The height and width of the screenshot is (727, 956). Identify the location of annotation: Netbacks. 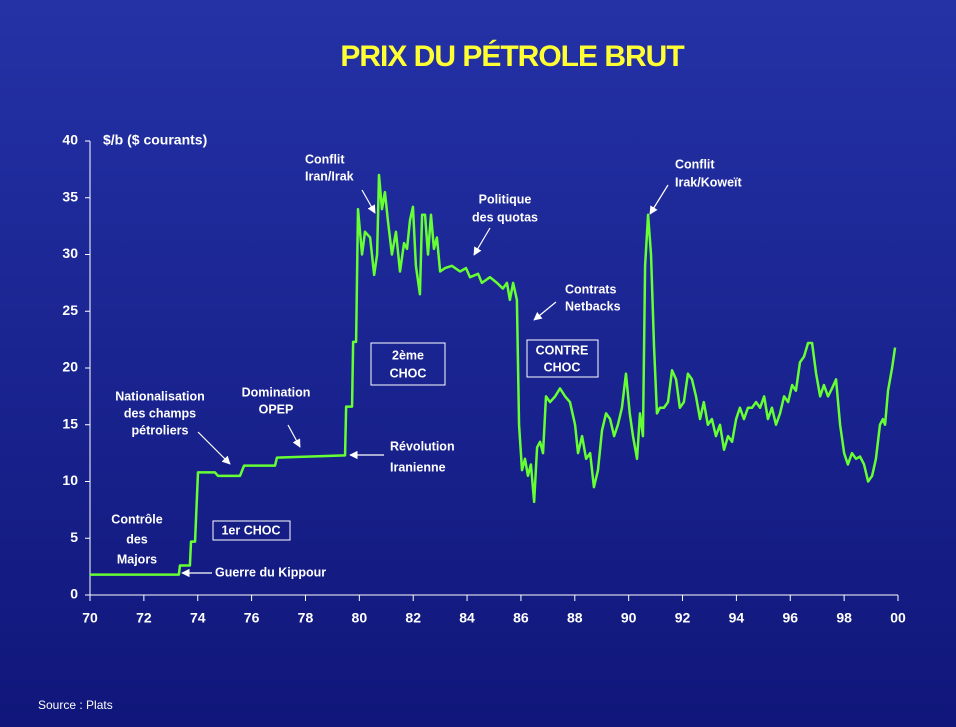
(593, 306).